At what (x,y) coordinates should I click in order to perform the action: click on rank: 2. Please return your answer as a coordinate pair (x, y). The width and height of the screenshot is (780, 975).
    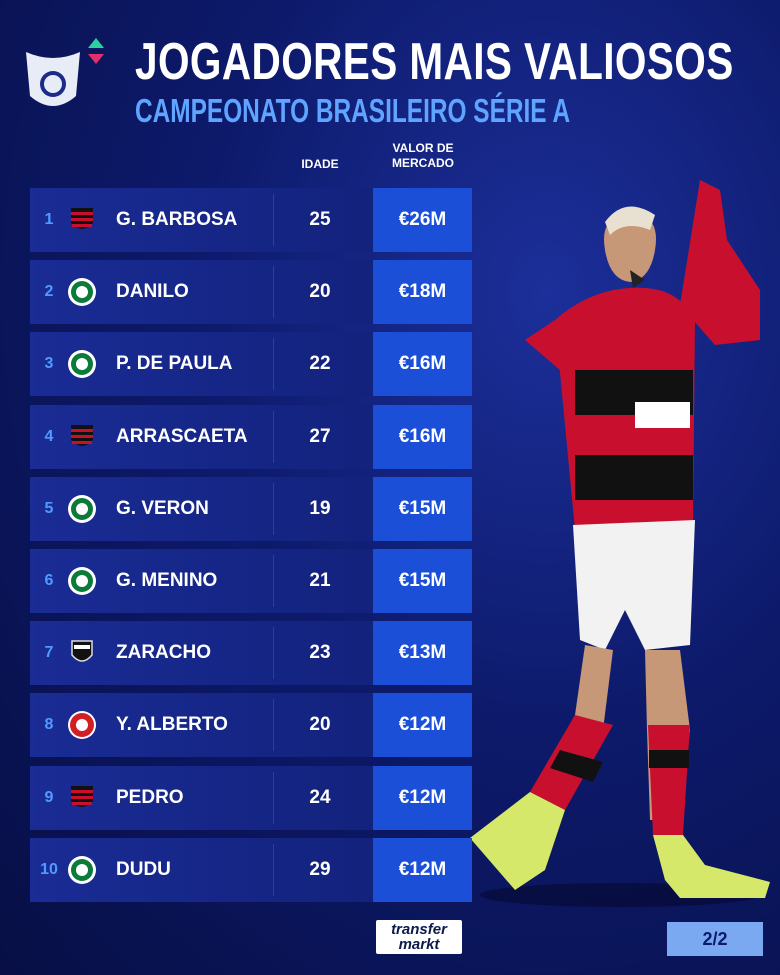
    Looking at the image, I should click on (49, 292).